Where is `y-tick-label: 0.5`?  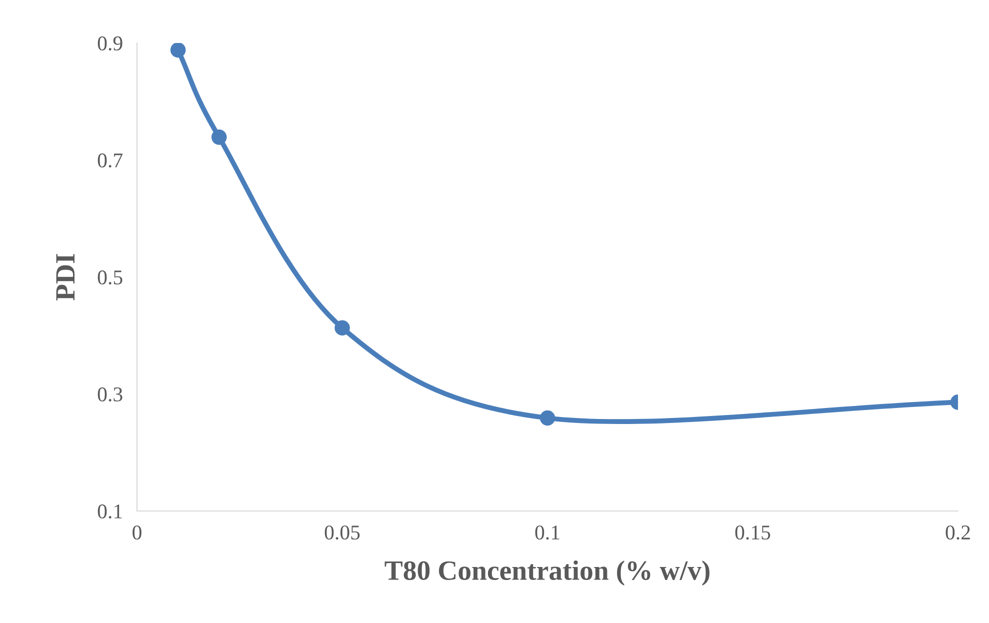
y-tick-label: 0.5 is located at coordinates (110, 277).